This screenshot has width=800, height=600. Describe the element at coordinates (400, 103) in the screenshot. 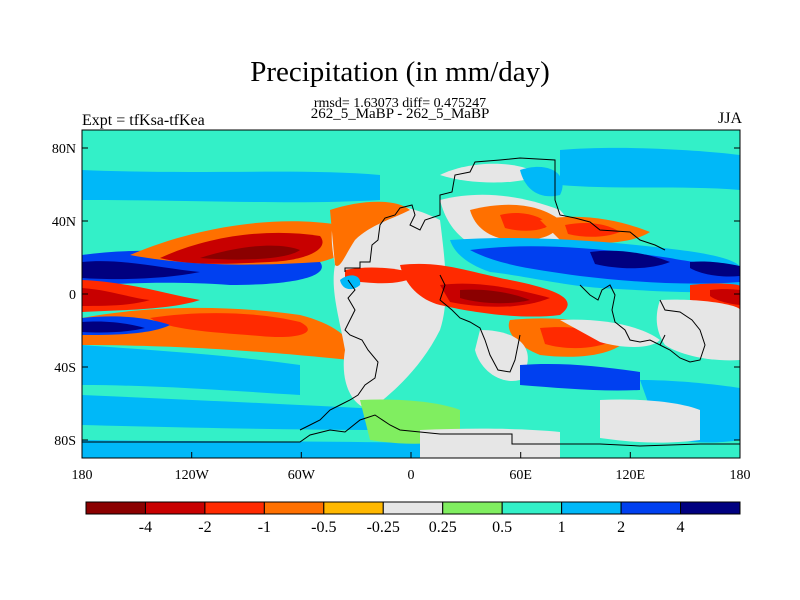

I see `stats-text: rmsd= 1.63073 diff= 0.475247` at that location.